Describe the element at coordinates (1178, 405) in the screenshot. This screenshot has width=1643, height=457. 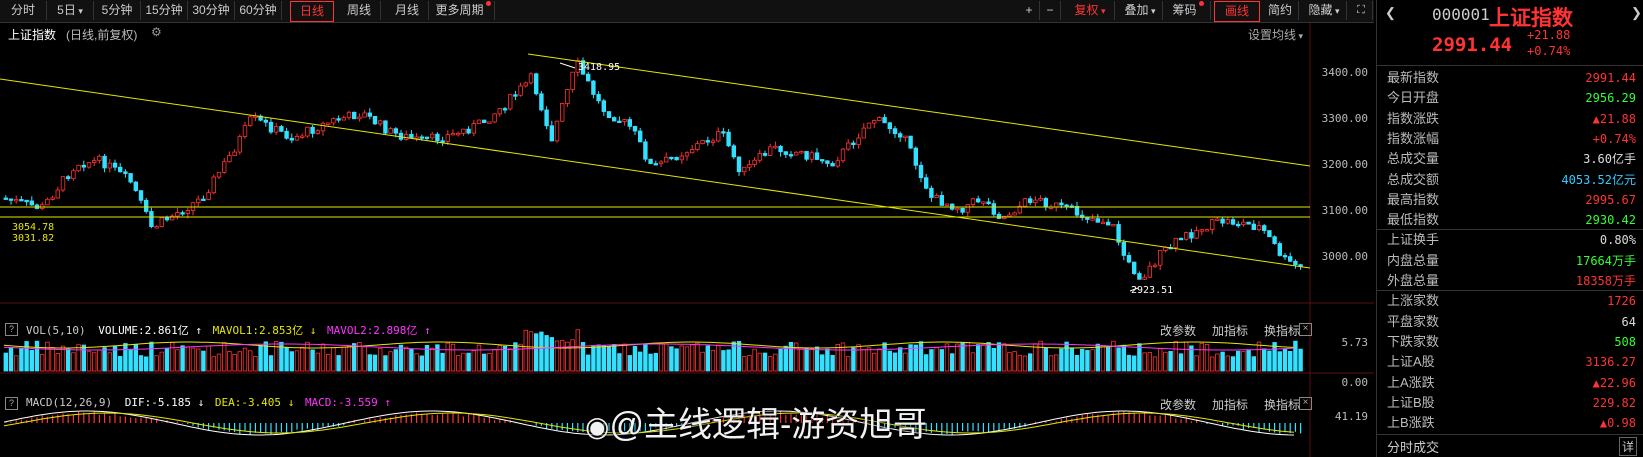
I see `macd-edit-params-button: 改参数` at that location.